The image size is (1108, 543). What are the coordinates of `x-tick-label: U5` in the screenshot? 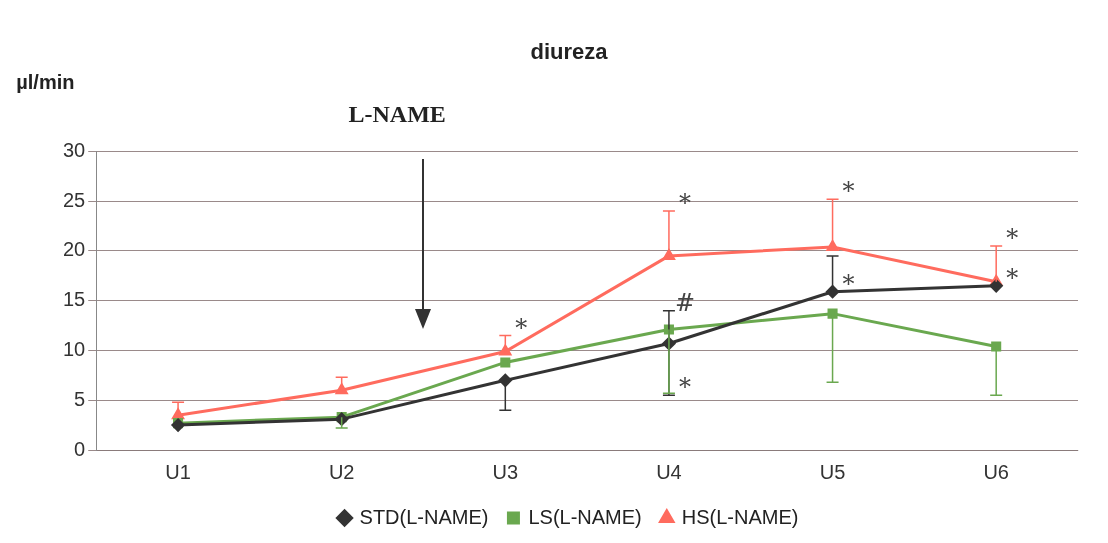 It's located at (832, 471).